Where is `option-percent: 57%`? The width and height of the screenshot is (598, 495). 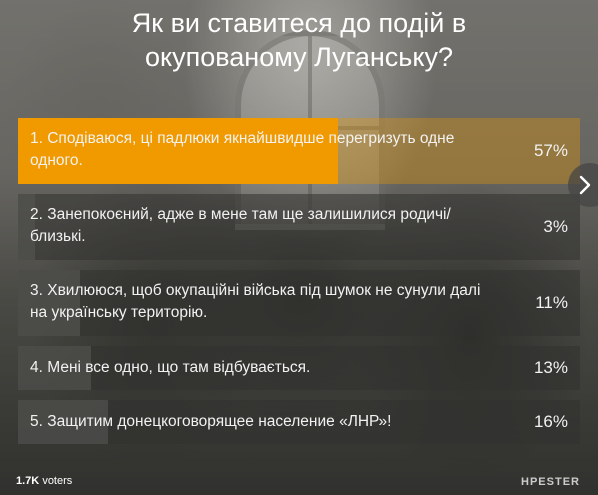
option-percent: 57% is located at coordinates (550, 150).